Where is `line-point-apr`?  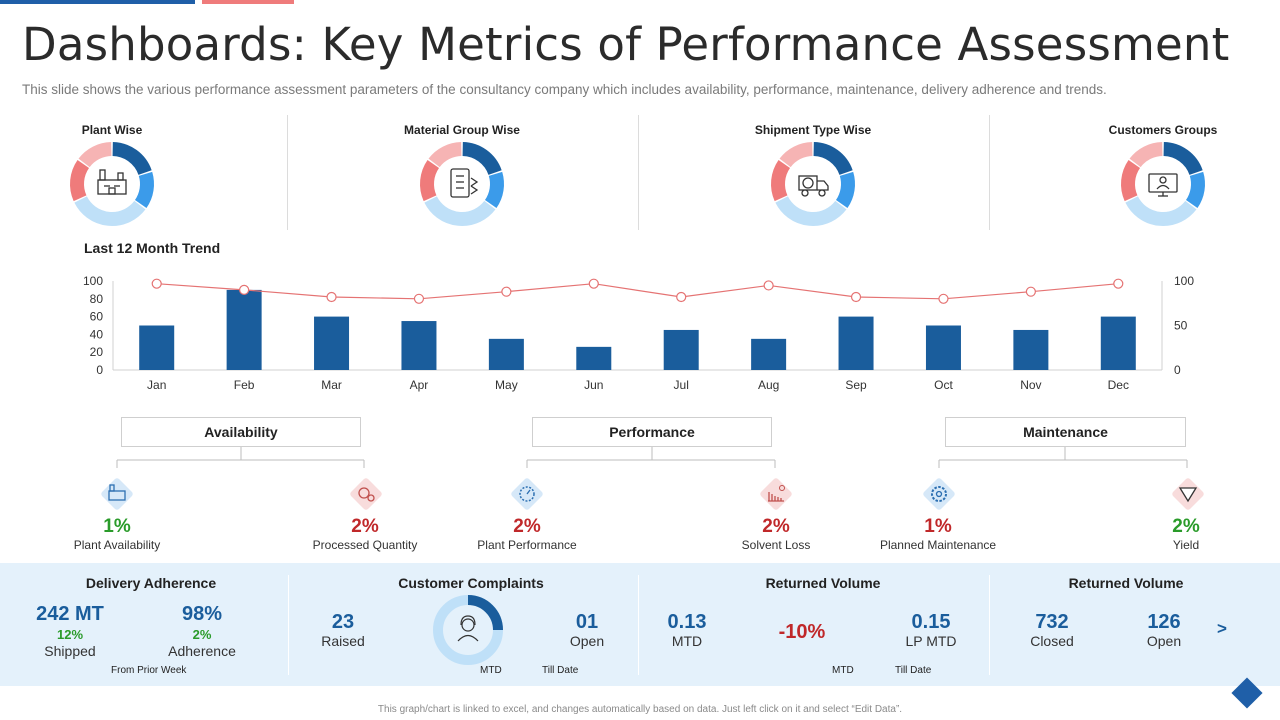 line-point-apr is located at coordinates (419, 298).